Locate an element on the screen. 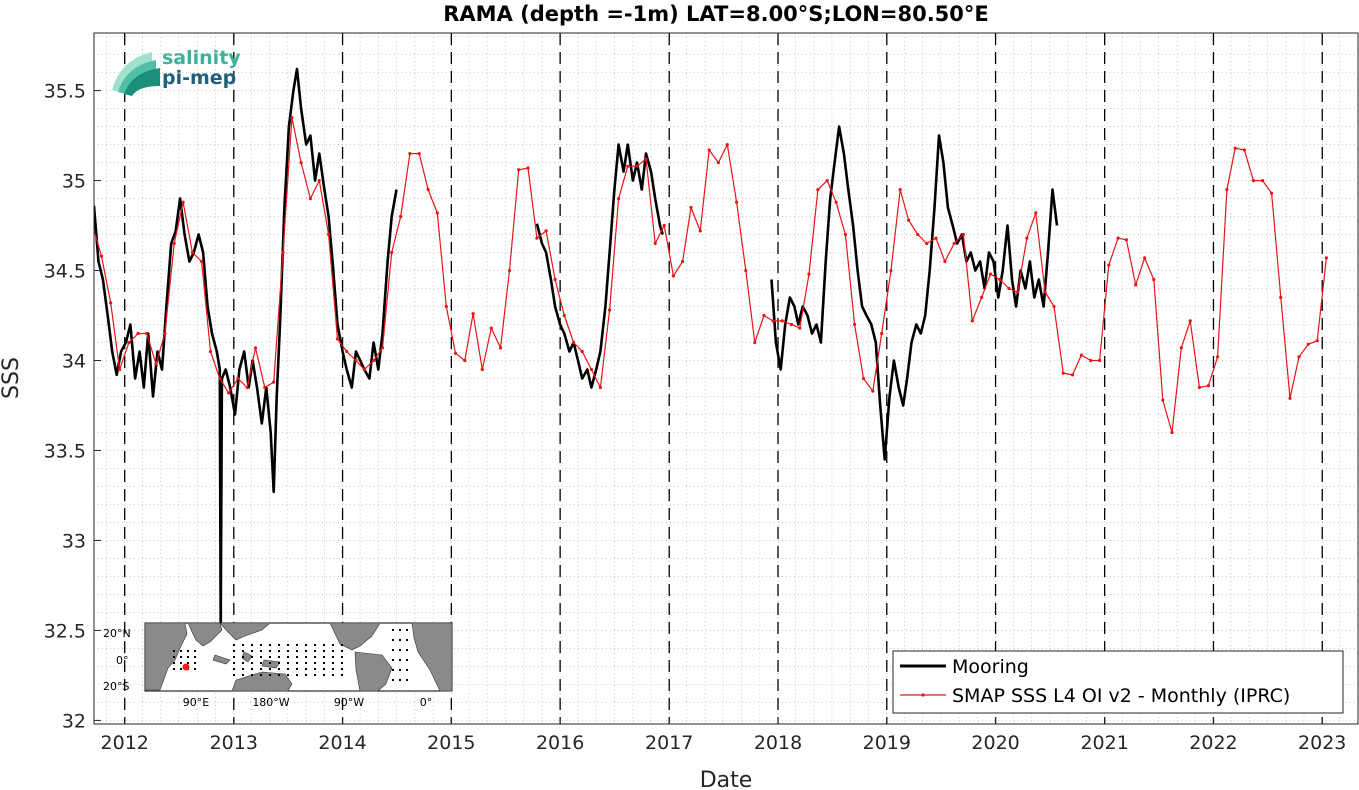 This screenshot has width=1359, height=790. y-tick-label: 35 is located at coordinates (74, 182).